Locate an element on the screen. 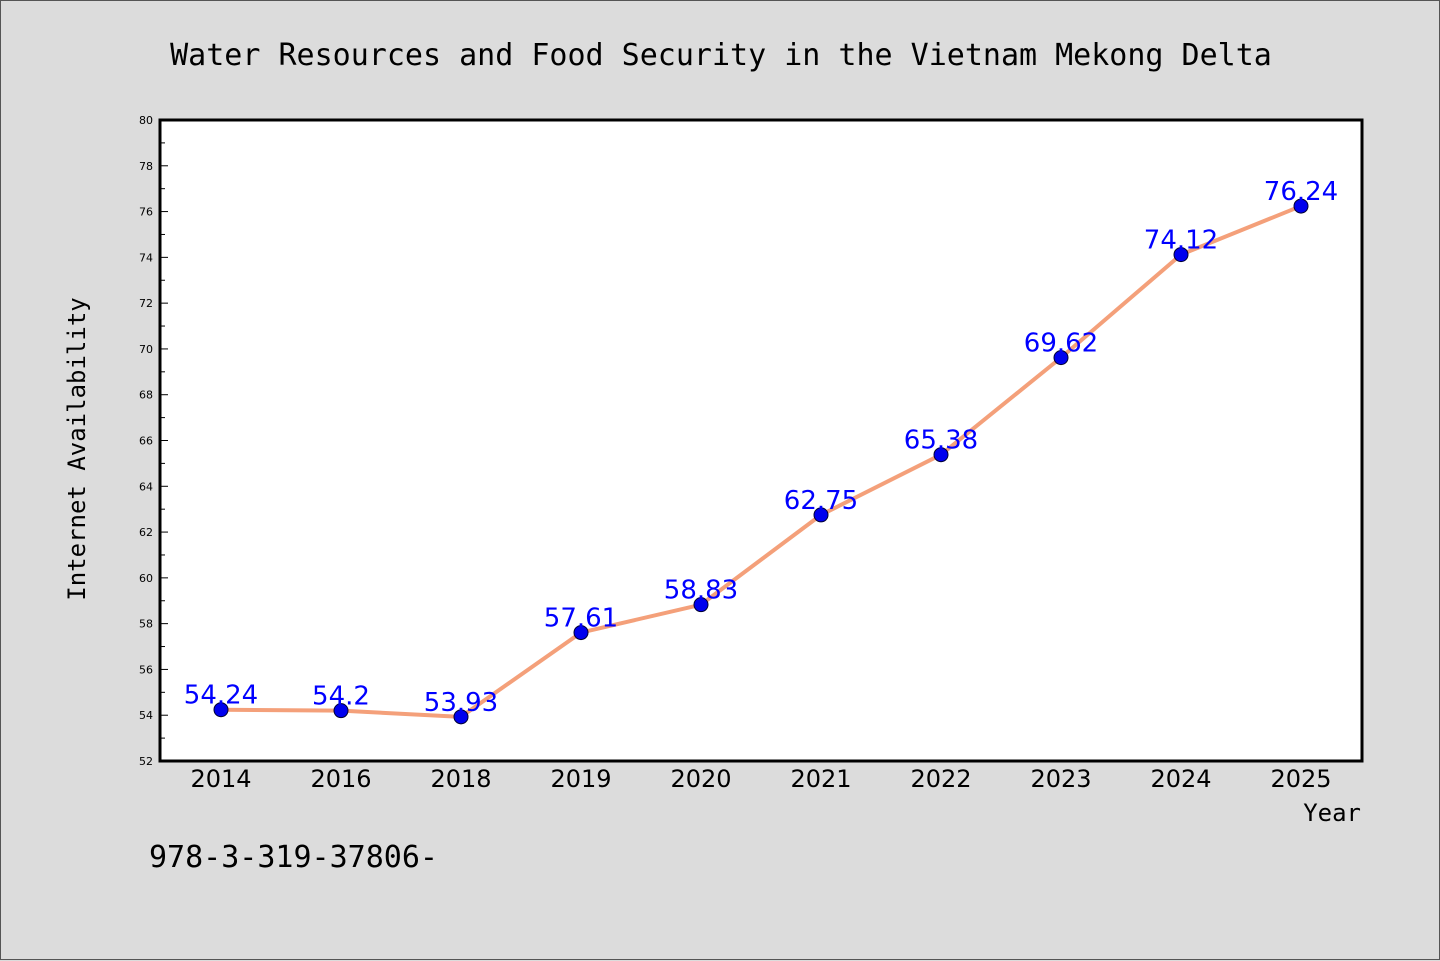 The image size is (1440, 961). x-axis-label: Year is located at coordinates (1332, 813).